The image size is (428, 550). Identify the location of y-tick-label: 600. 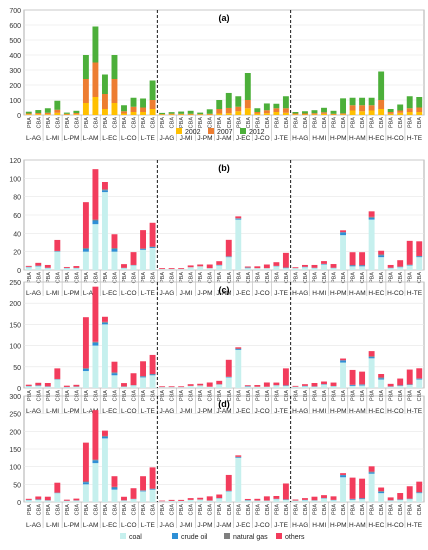
(15, 26).